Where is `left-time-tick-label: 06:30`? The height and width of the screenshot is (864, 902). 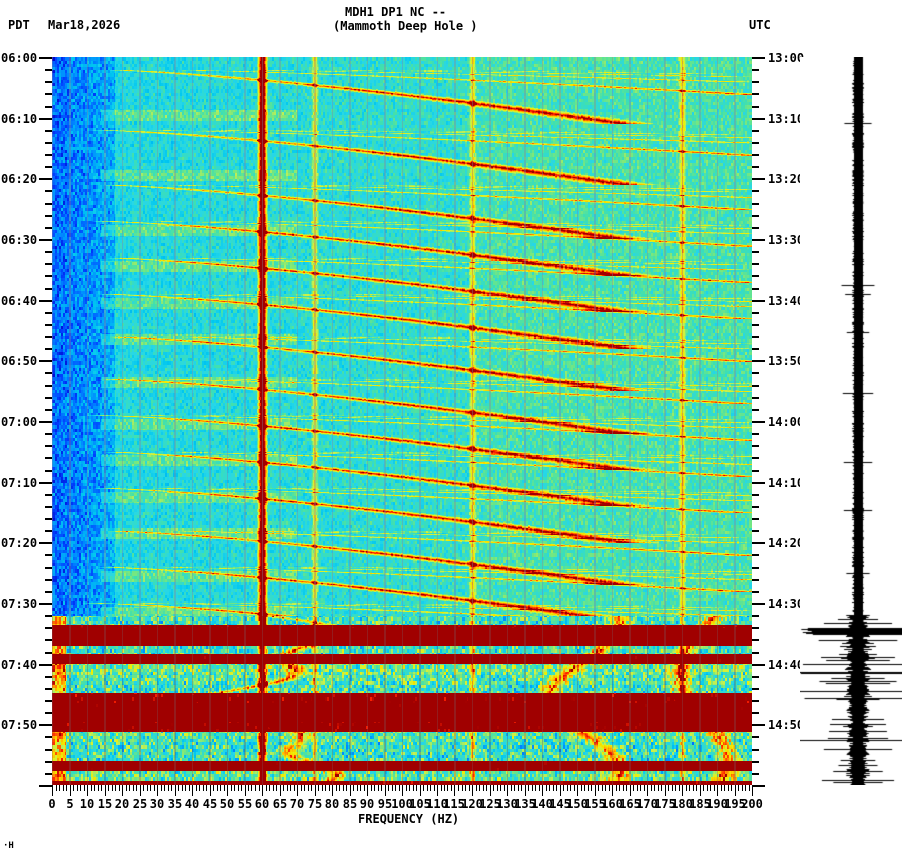 left-time-tick-label: 06:30 is located at coordinates (19, 240).